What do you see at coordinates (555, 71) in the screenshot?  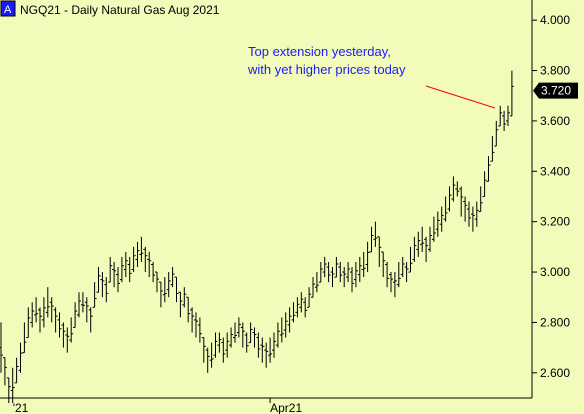 I see `price-tick-label: 3.800` at bounding box center [555, 71].